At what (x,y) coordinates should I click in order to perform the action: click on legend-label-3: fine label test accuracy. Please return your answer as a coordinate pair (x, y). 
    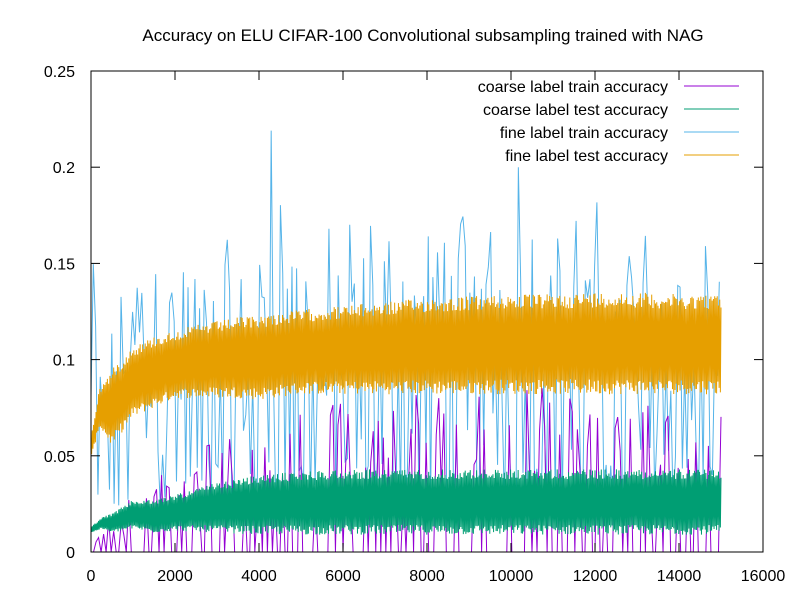
    Looking at the image, I should click on (586, 156).